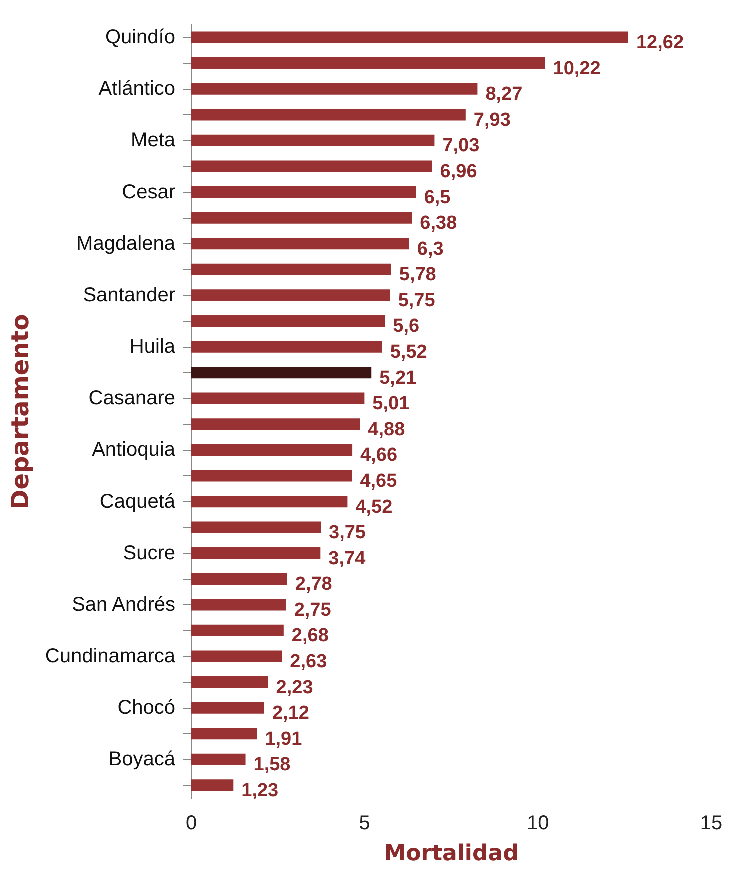  I want to click on y-tick-label: Santander, so click(129, 295).